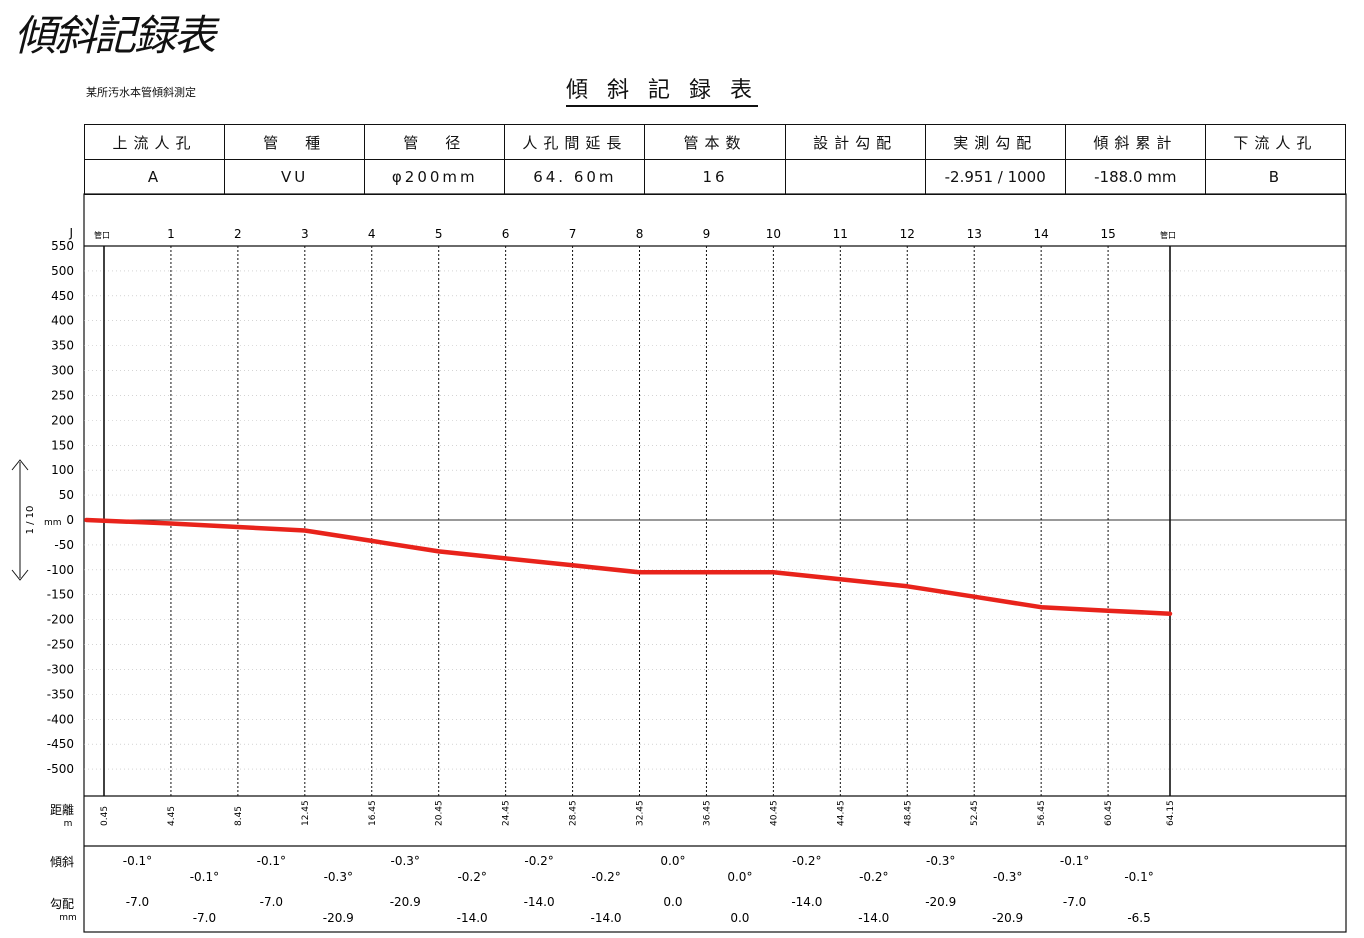 Image resolution: width=1364 pixels, height=938 pixels. Describe the element at coordinates (635, 234) in the screenshot. I see `joint-labels: 管口 1 2 3 4 5 6 7 8 9 10 11 12 13 14 15 管口` at that location.